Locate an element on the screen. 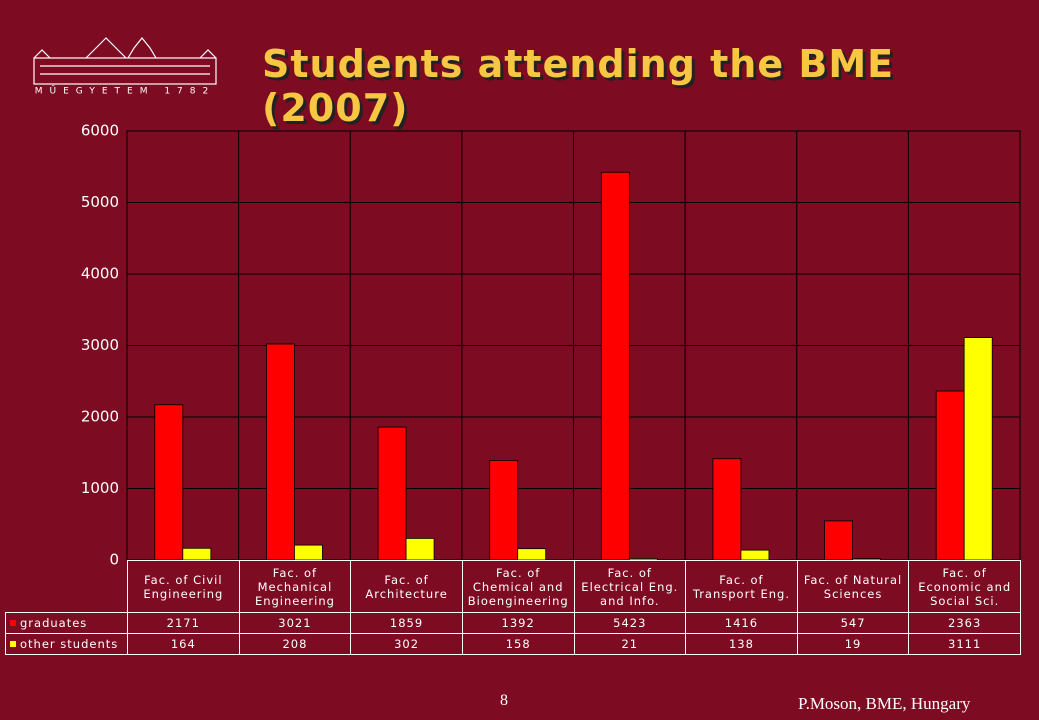  x-tick-label: Fac. of Chemical and Bioengineering is located at coordinates (518, 586).